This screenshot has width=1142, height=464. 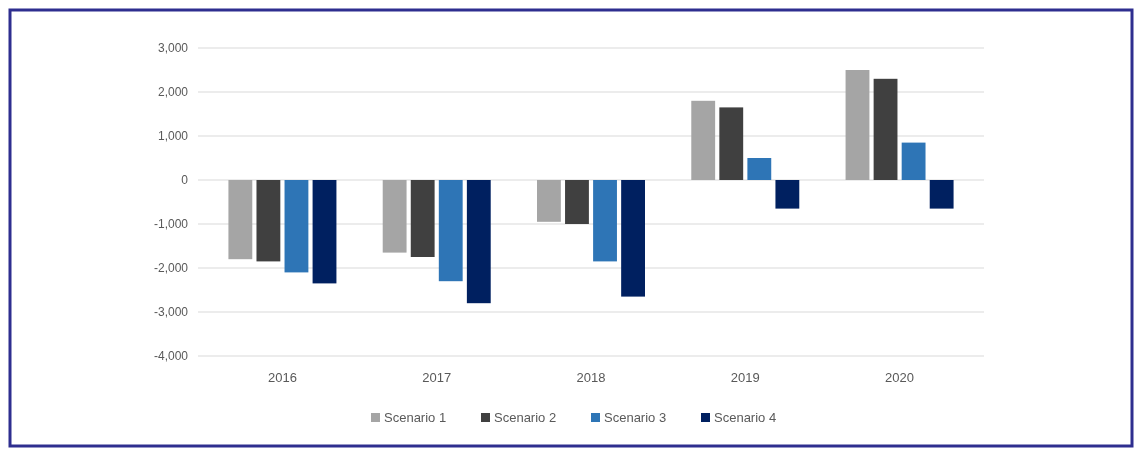 What do you see at coordinates (525, 417) in the screenshot?
I see `legend-label: Scenario 2` at bounding box center [525, 417].